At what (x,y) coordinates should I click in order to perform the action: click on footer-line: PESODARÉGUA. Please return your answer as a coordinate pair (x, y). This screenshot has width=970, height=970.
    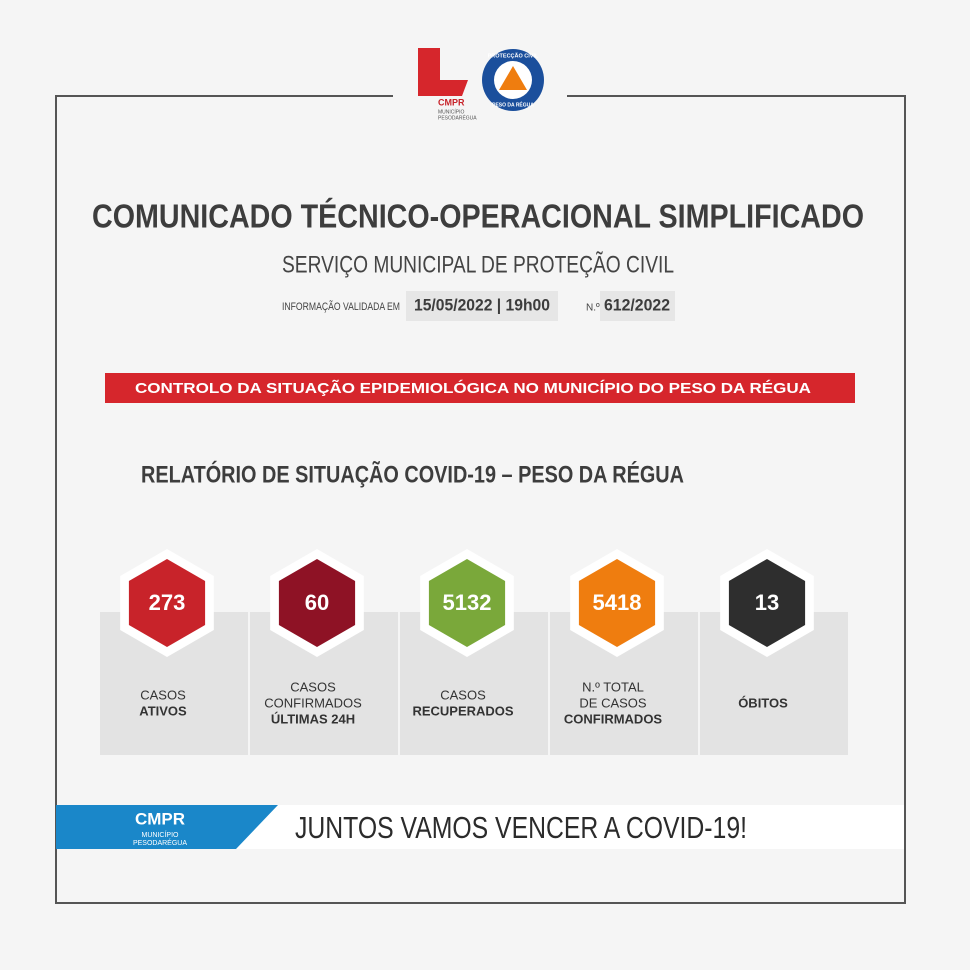
    Looking at the image, I should click on (160, 842).